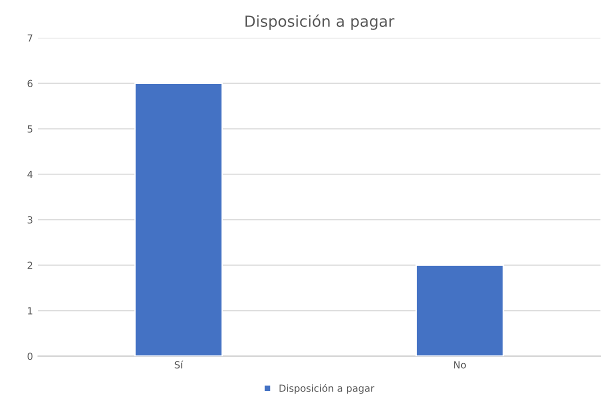 The height and width of the screenshot is (407, 608). Describe the element at coordinates (30, 38) in the screenshot. I see `y-tick-label: 7` at that location.